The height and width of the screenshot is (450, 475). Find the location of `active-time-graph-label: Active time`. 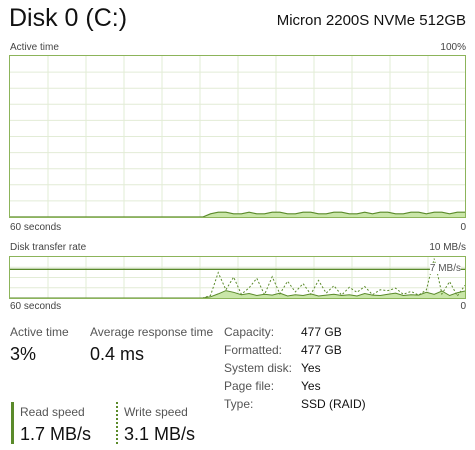

active-time-graph-label: Active time is located at coordinates (34, 47).